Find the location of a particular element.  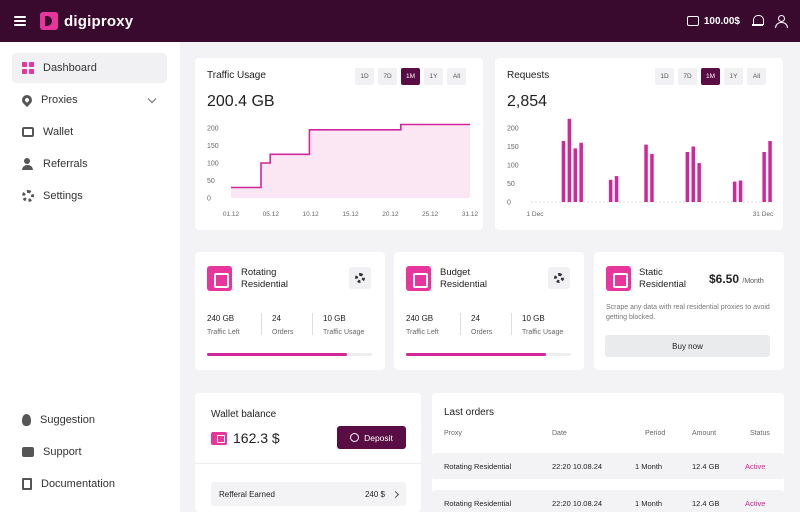

column-header-status: Status is located at coordinates (760, 433).